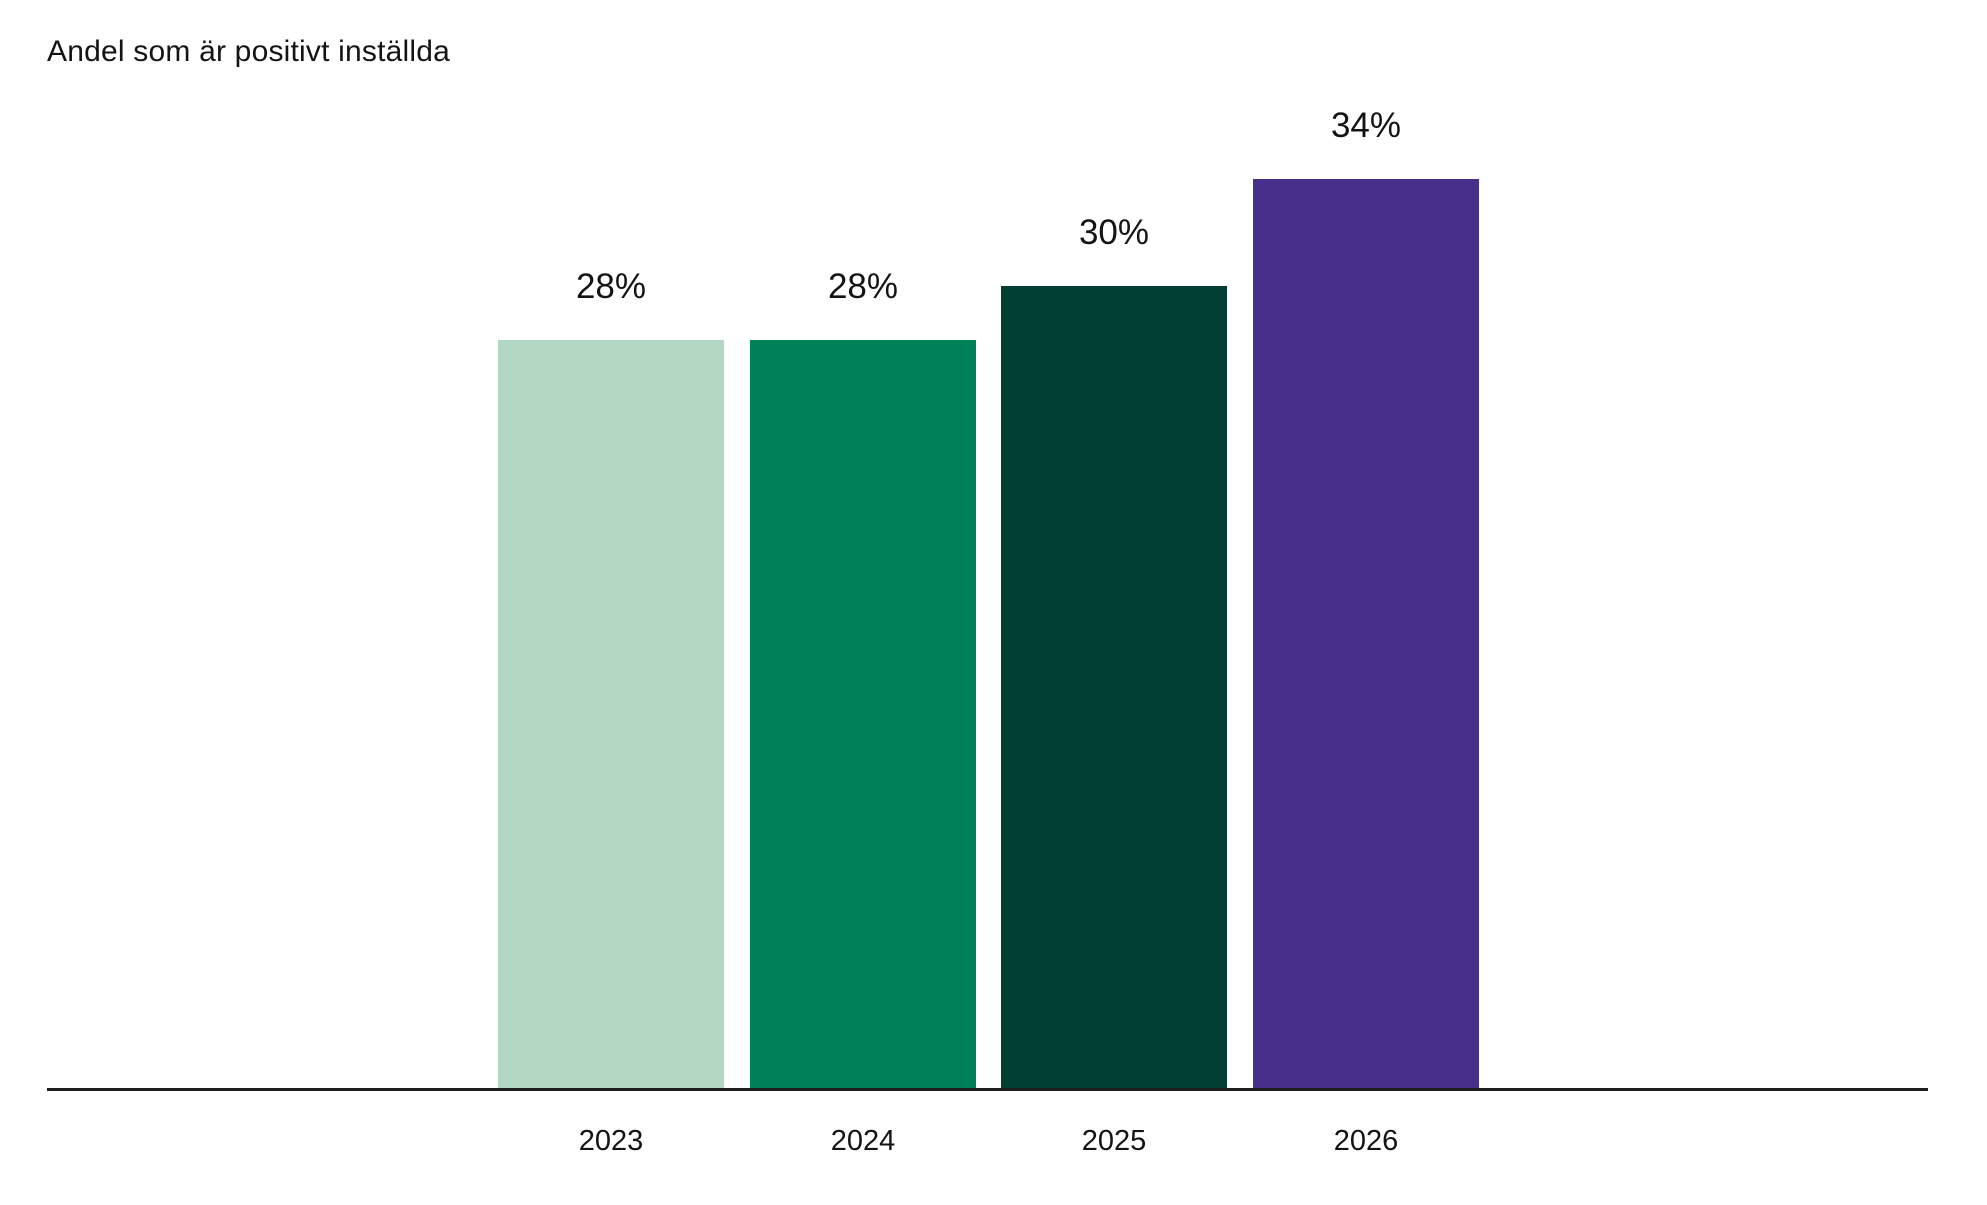 This screenshot has height=1205, width=1987. Describe the element at coordinates (863, 715) in the screenshot. I see `bar-2024` at that location.